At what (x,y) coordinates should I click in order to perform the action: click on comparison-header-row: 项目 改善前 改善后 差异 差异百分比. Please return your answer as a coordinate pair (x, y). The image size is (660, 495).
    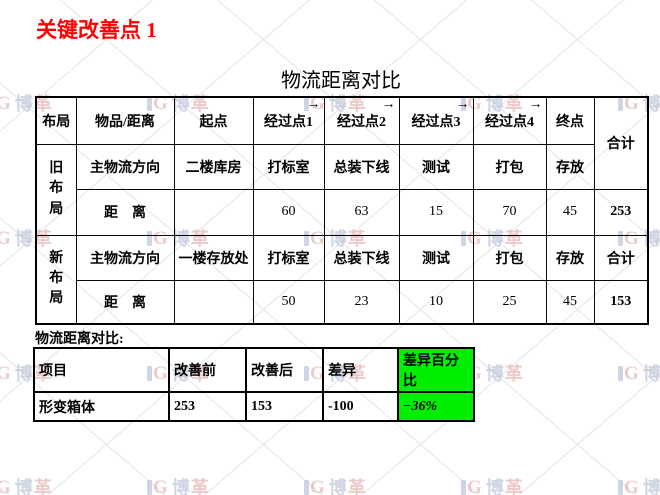
    Looking at the image, I should click on (254, 370).